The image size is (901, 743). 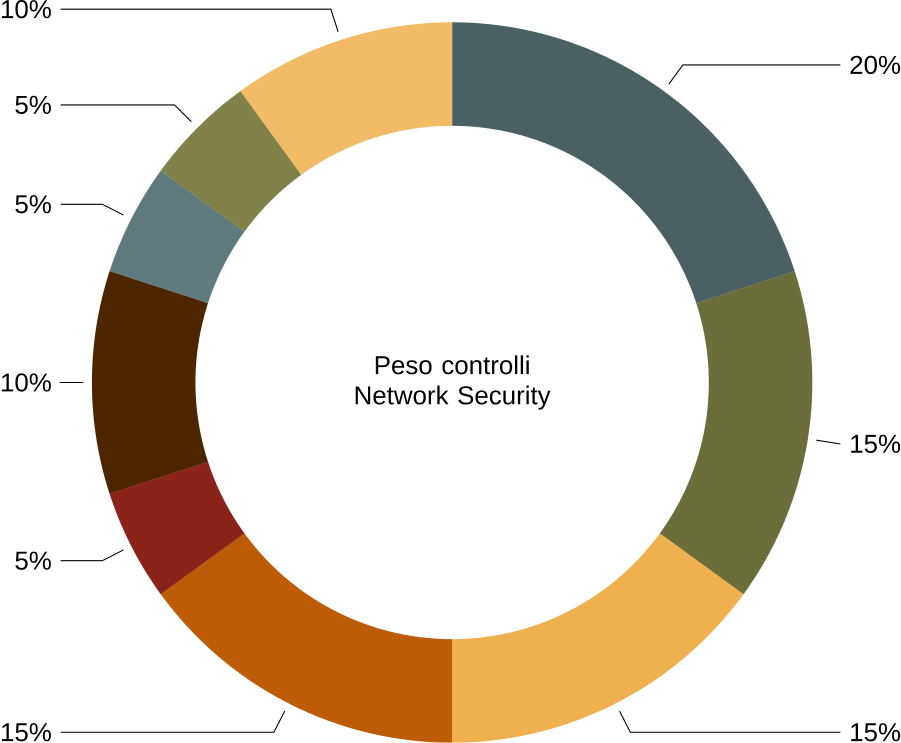 What do you see at coordinates (453, 382) in the screenshot?
I see `text: Peso controlli Network Security` at bounding box center [453, 382].